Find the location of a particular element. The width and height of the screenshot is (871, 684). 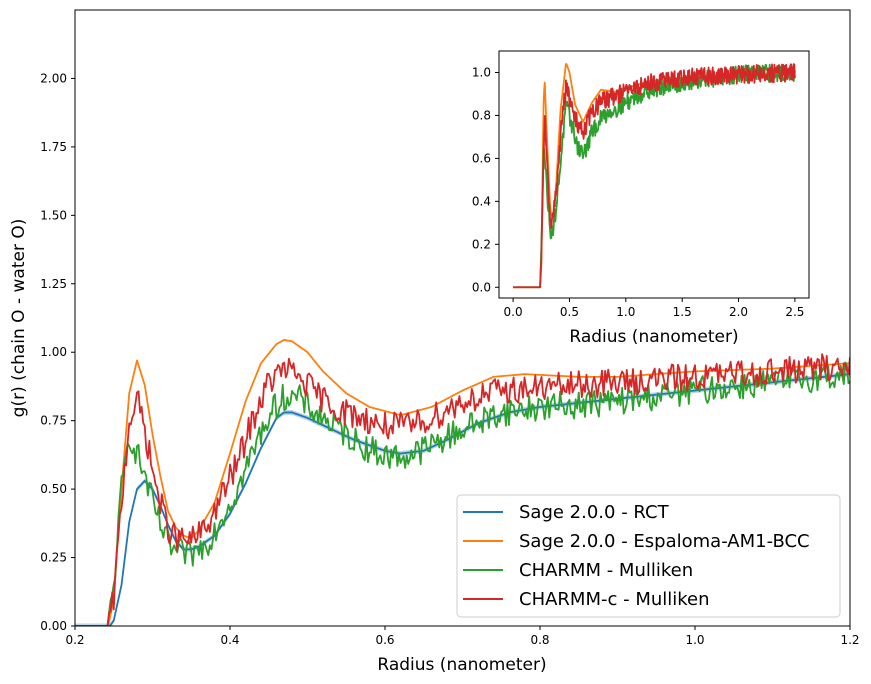

main-y-tick-label: 1.75 is located at coordinates (53, 147).